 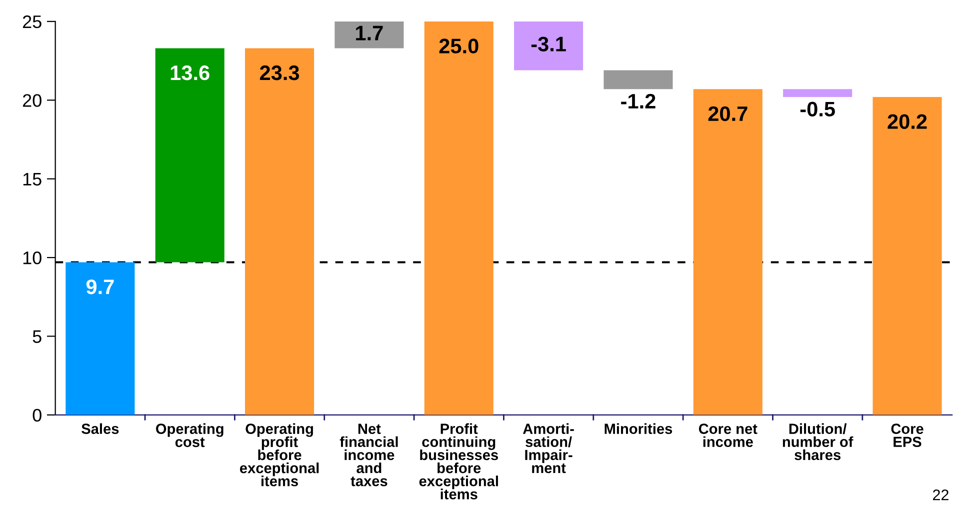 I want to click on x-tick-label: Amorti- sation/ Impair- ment, so click(x=548, y=448).